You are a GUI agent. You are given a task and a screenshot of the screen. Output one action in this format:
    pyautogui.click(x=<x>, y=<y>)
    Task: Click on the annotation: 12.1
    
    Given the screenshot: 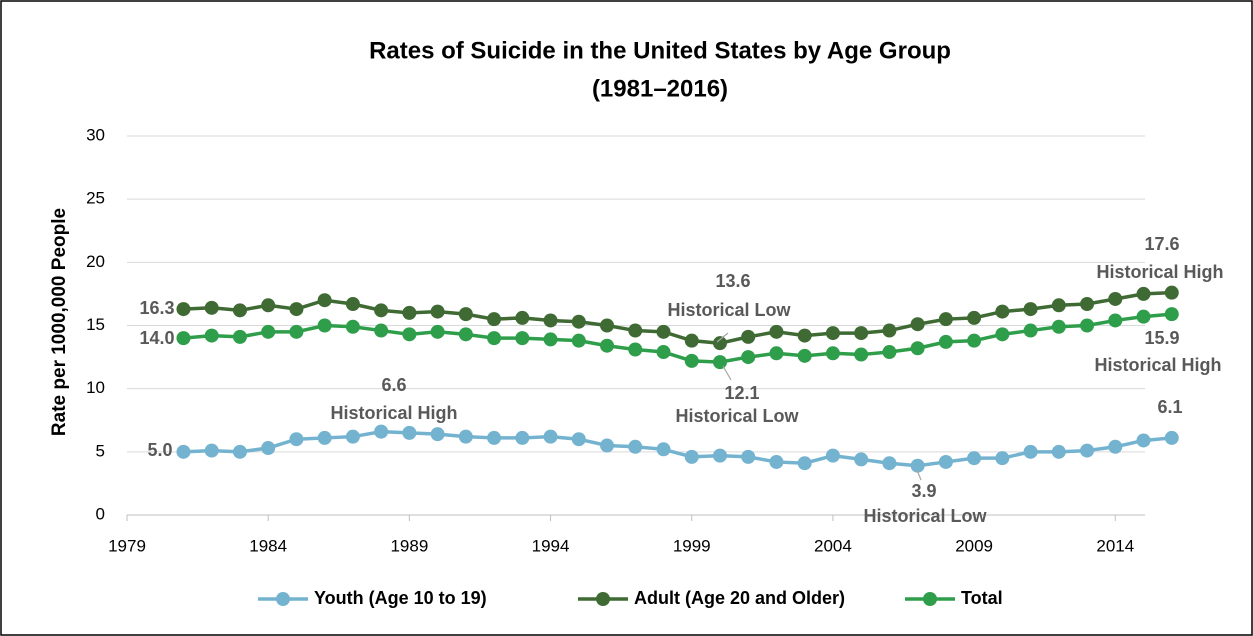 What is the action you would take?
    pyautogui.click(x=741, y=393)
    